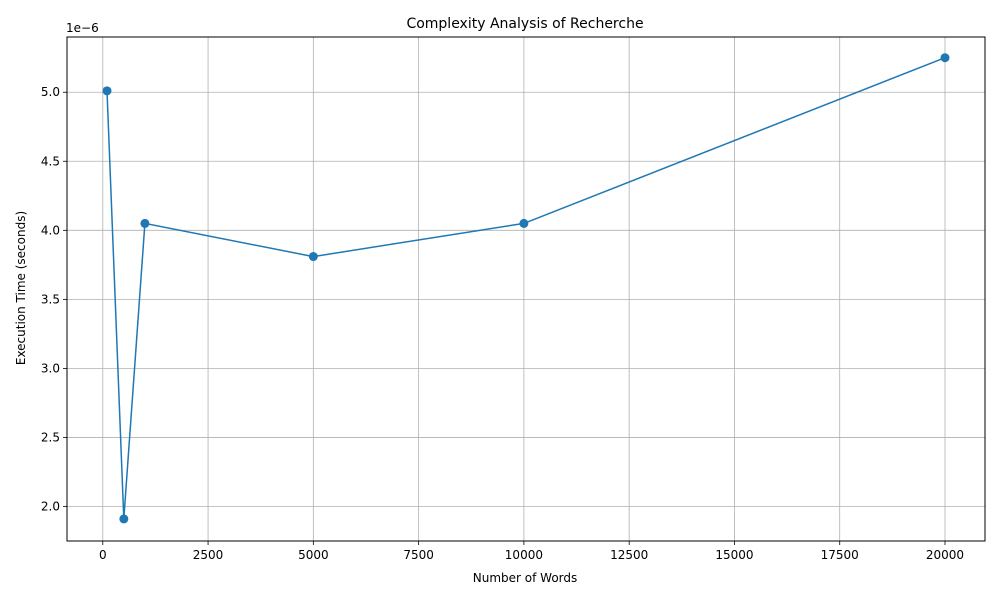  I want to click on x-tick-label: 17500, so click(840, 555).